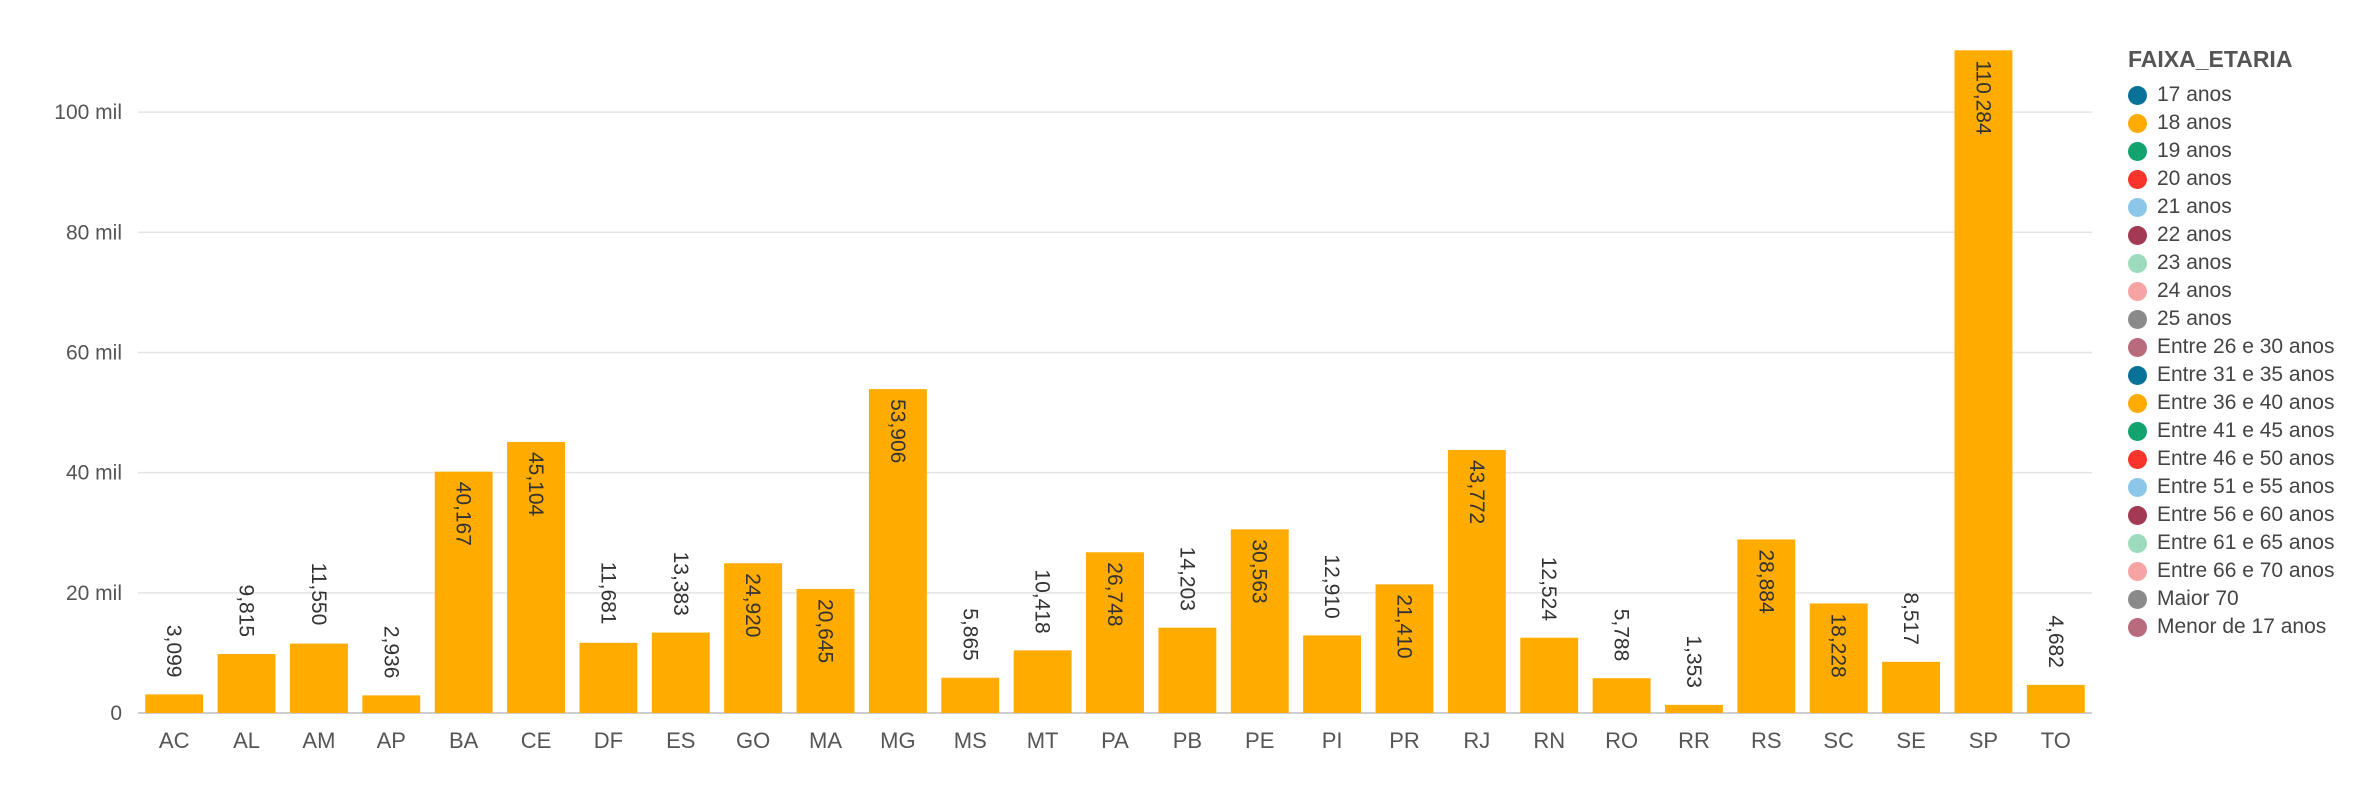 Image resolution: width=2377 pixels, height=800 pixels. Describe the element at coordinates (174, 740) in the screenshot. I see `x-tick-label: AC` at that location.